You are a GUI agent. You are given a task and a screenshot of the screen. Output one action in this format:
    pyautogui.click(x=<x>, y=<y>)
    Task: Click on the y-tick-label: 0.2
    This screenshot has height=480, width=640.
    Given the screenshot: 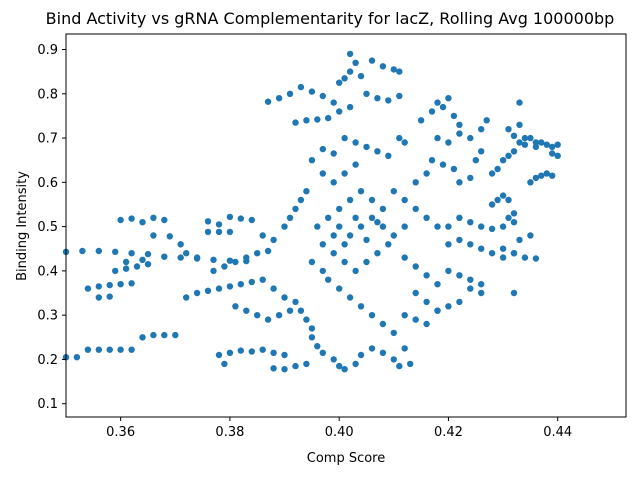 What is the action you would take?
    pyautogui.click(x=47, y=360)
    